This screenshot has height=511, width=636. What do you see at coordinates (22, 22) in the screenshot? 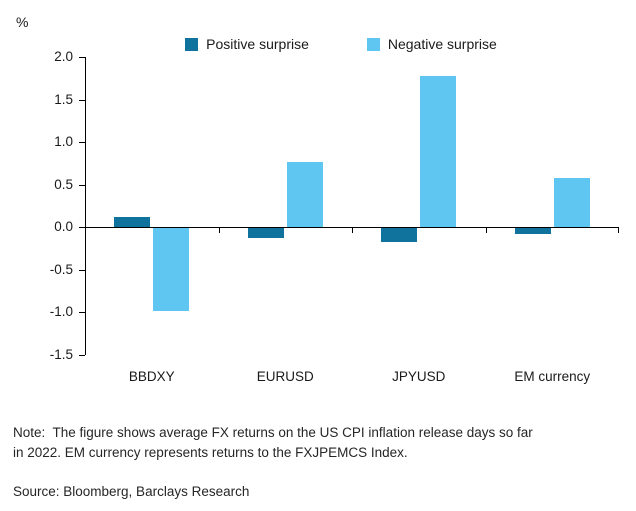
I see `y-axis-unit-label: %` at bounding box center [22, 22].